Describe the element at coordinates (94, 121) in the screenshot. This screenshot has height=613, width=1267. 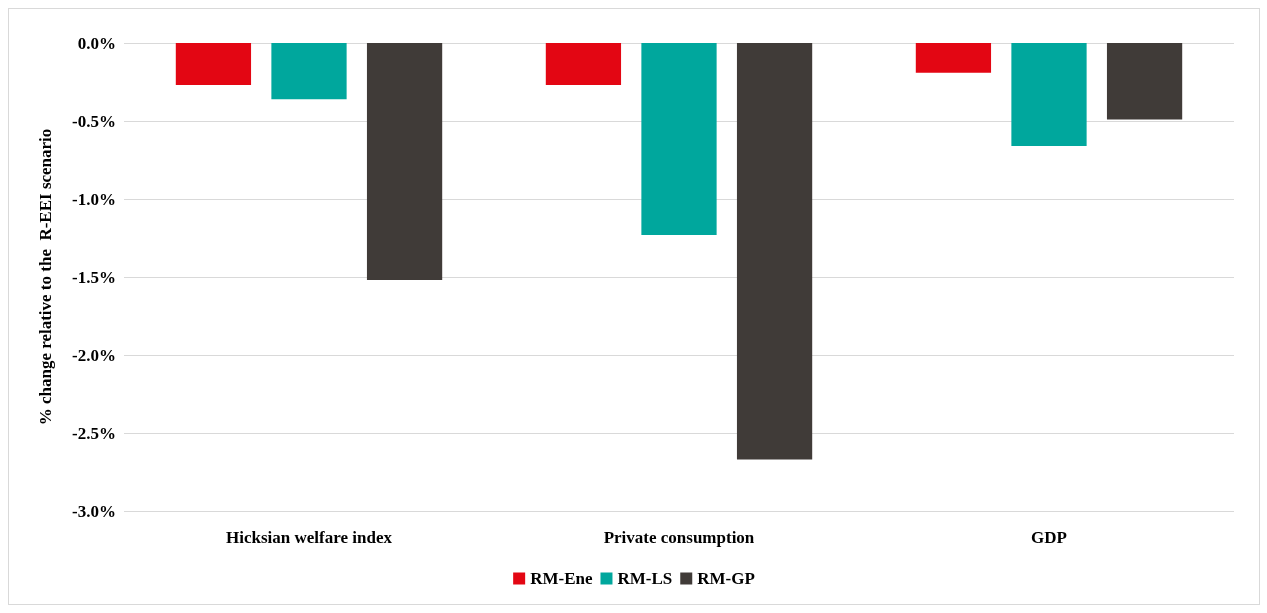
I see `y-tick-label: -0.5%` at that location.